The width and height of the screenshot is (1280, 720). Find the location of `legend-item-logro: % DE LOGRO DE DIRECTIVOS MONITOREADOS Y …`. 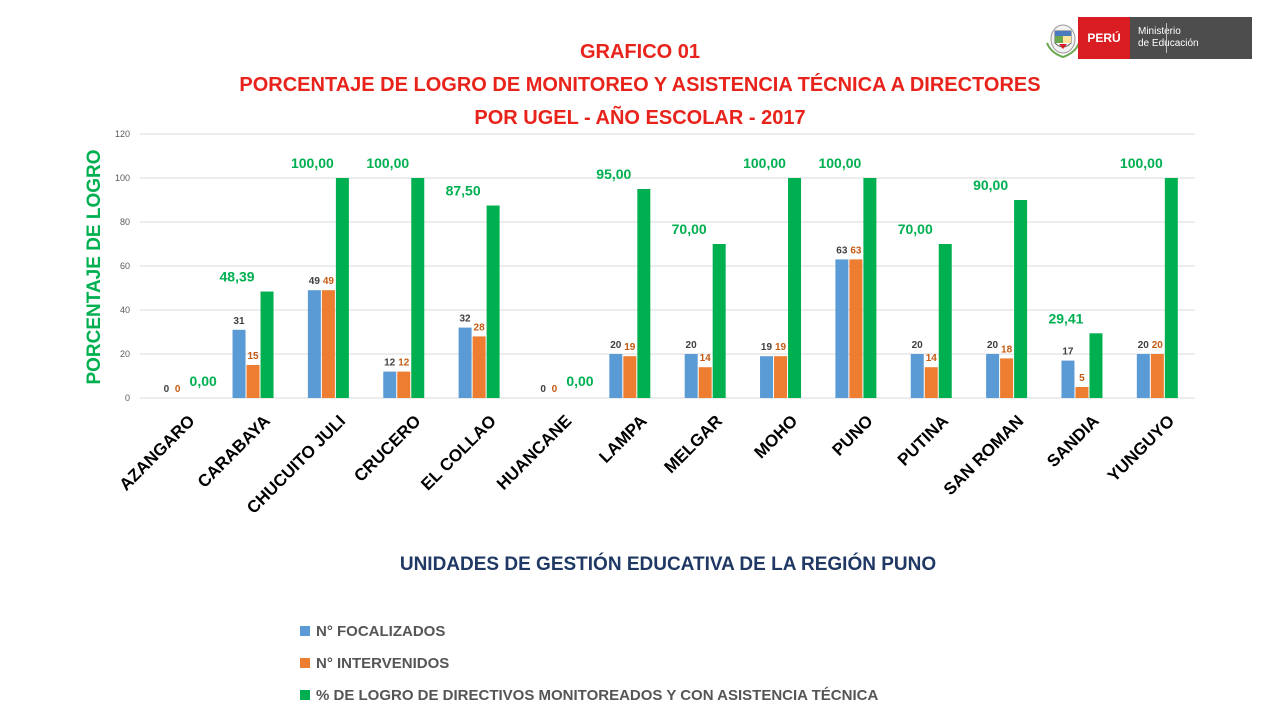

legend-item-logro: % DE LOGRO DE DIRECTIVOS MONITOREADOS Y … is located at coordinates (589, 695).